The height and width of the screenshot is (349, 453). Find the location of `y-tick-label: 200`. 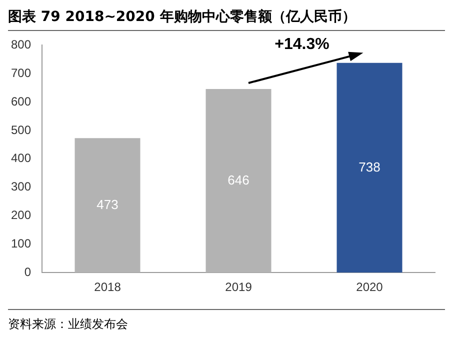

y-tick-label: 200 is located at coordinates (21, 215).